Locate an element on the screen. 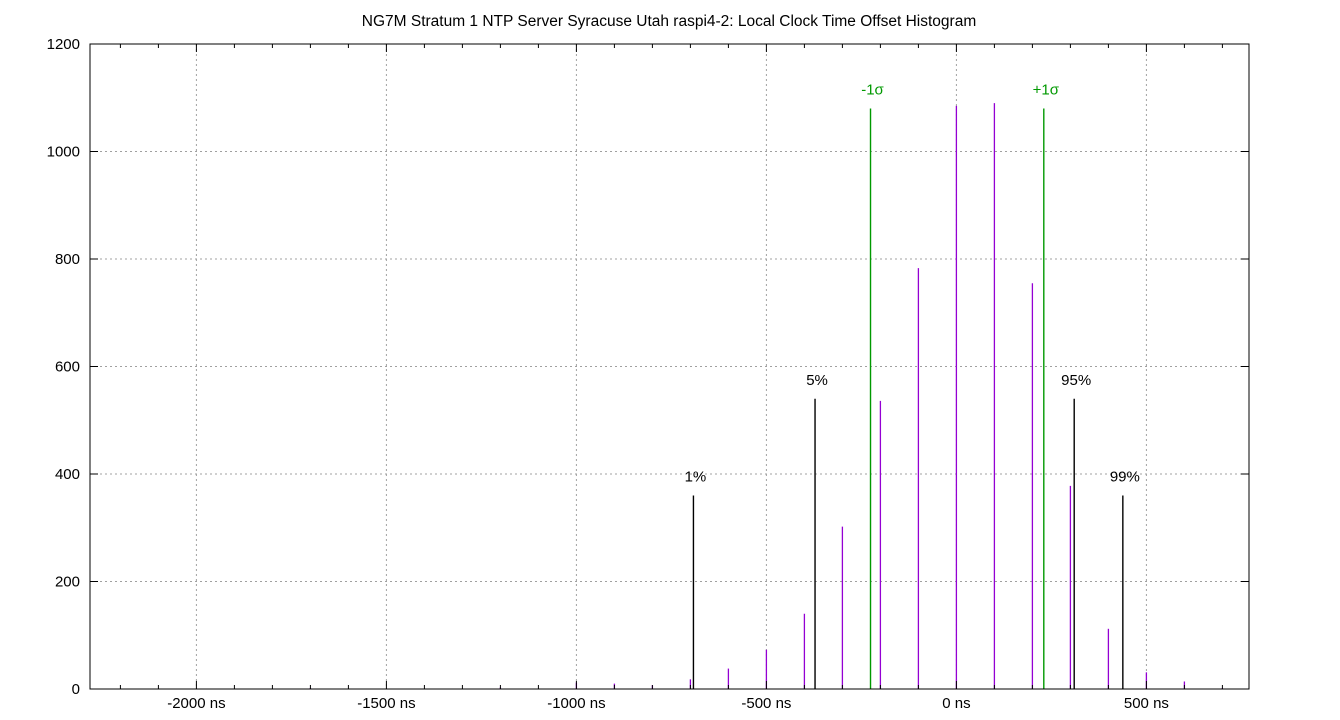  marker-label: 95% is located at coordinates (1076, 380).